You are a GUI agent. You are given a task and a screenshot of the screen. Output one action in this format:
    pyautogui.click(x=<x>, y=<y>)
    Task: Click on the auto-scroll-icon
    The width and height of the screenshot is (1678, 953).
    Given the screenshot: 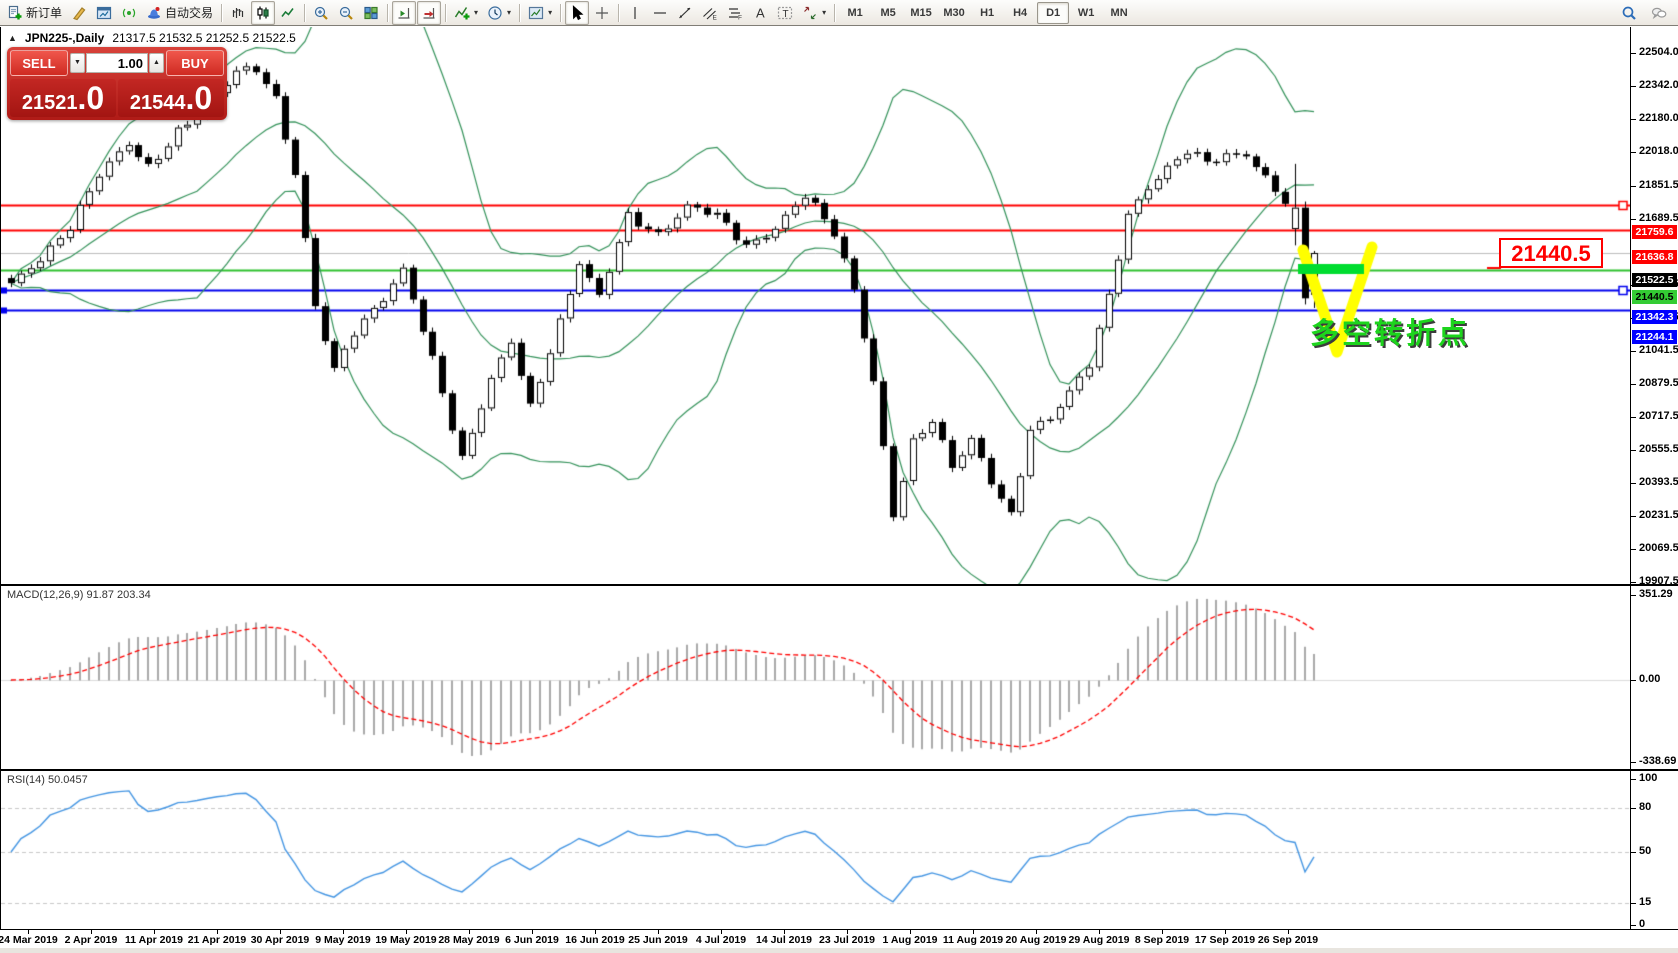 What is the action you would take?
    pyautogui.click(x=429, y=13)
    